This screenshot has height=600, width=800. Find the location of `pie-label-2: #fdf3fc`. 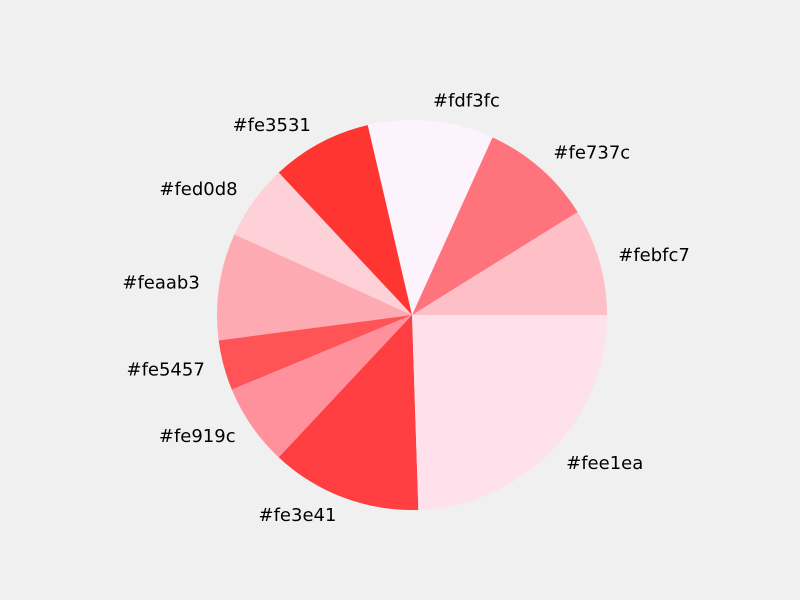

pie-label-2: #fdf3fc is located at coordinates (466, 101).